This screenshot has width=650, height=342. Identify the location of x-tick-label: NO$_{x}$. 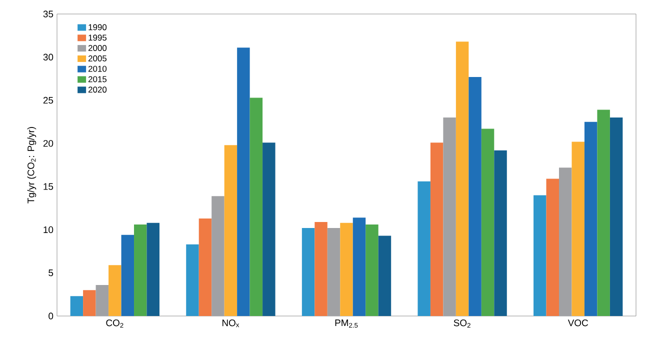
(231, 324).